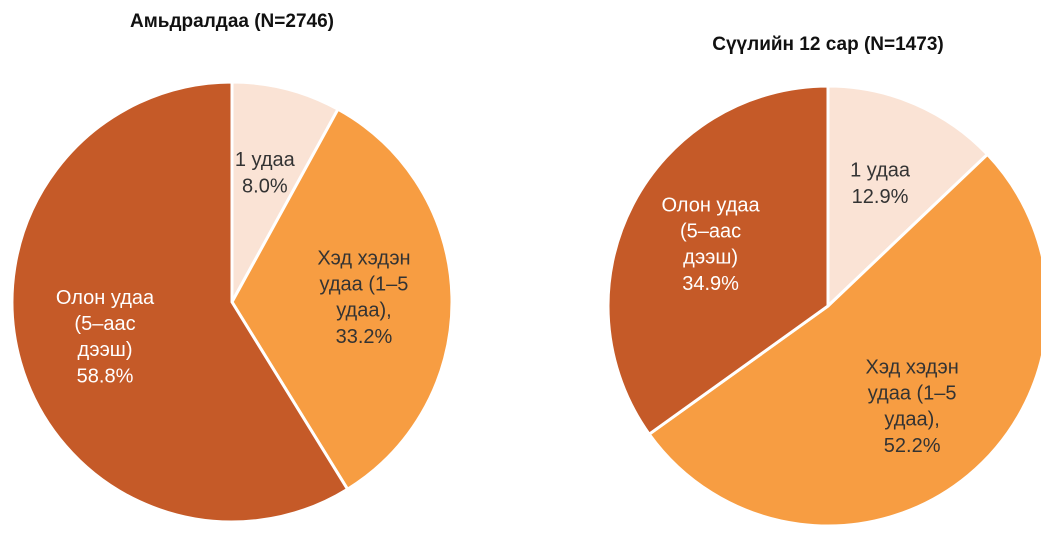 This screenshot has height=533, width=1041. What do you see at coordinates (710, 284) in the screenshot?
I see `slice-value-label: 34.9%` at bounding box center [710, 284].